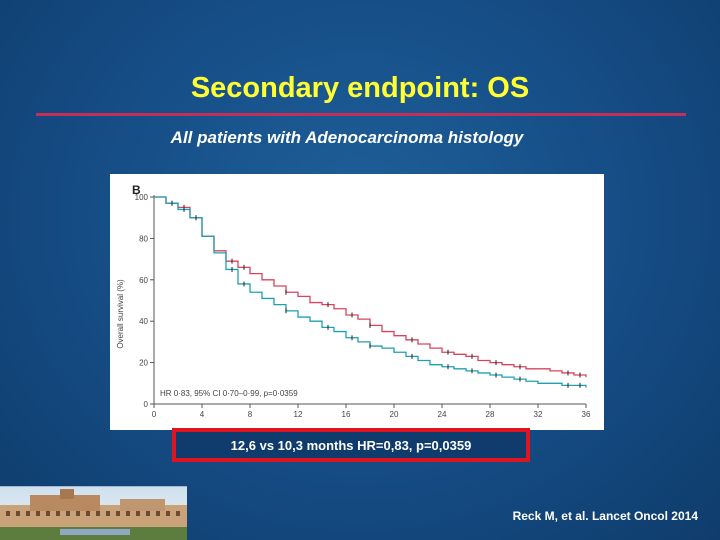 The width and height of the screenshot is (720, 540). Describe the element at coordinates (442, 414) in the screenshot. I see `x-tick-label-24: 24` at that location.